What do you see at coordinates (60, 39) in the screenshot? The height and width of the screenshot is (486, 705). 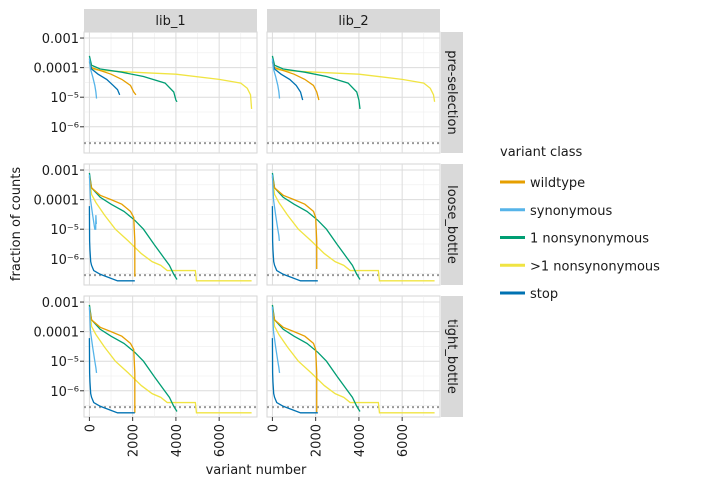 I see `y-tick-label-pre-selection-3: 0.001` at bounding box center [60, 39].